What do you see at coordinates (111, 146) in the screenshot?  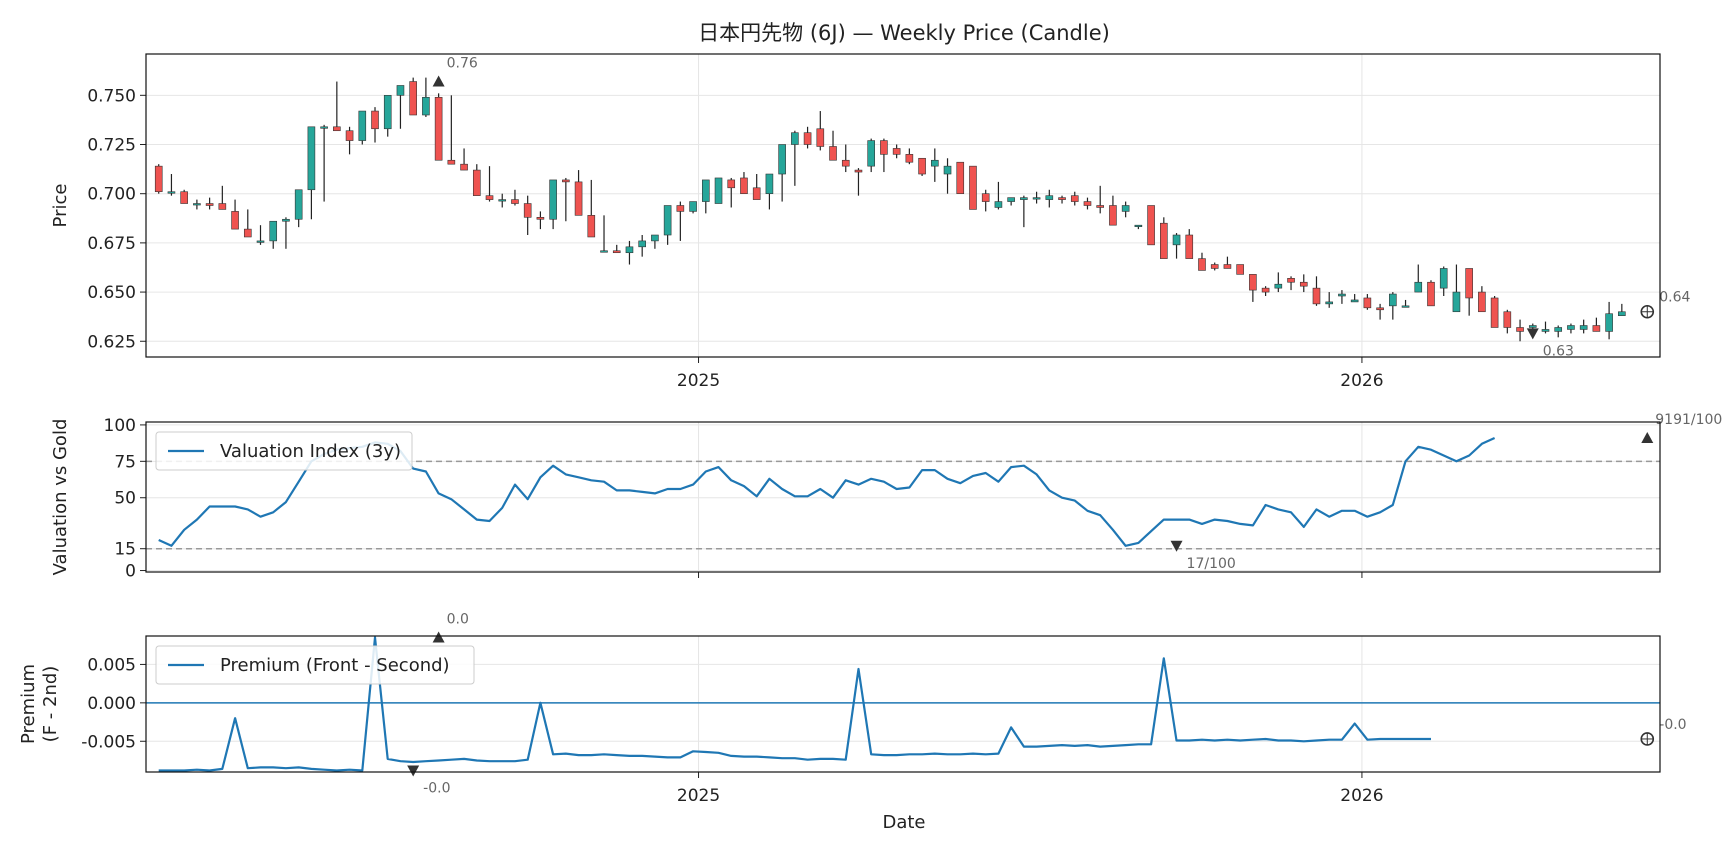 I see `y-tick-label: 0.725` at bounding box center [111, 146].